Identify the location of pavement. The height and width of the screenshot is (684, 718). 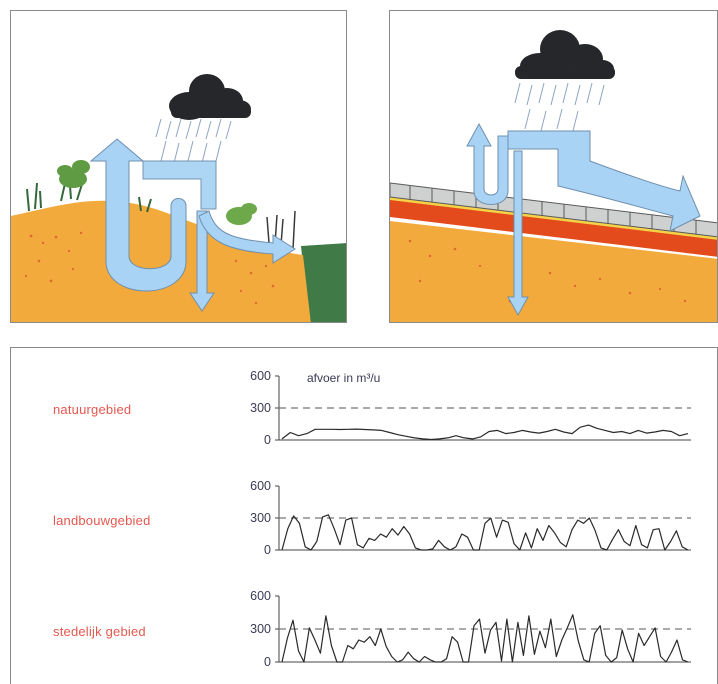
(553, 210).